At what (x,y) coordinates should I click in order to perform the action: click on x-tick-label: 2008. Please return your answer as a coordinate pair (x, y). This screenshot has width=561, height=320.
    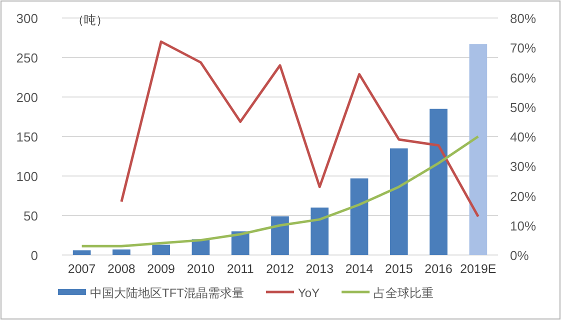
    Looking at the image, I should click on (122, 269).